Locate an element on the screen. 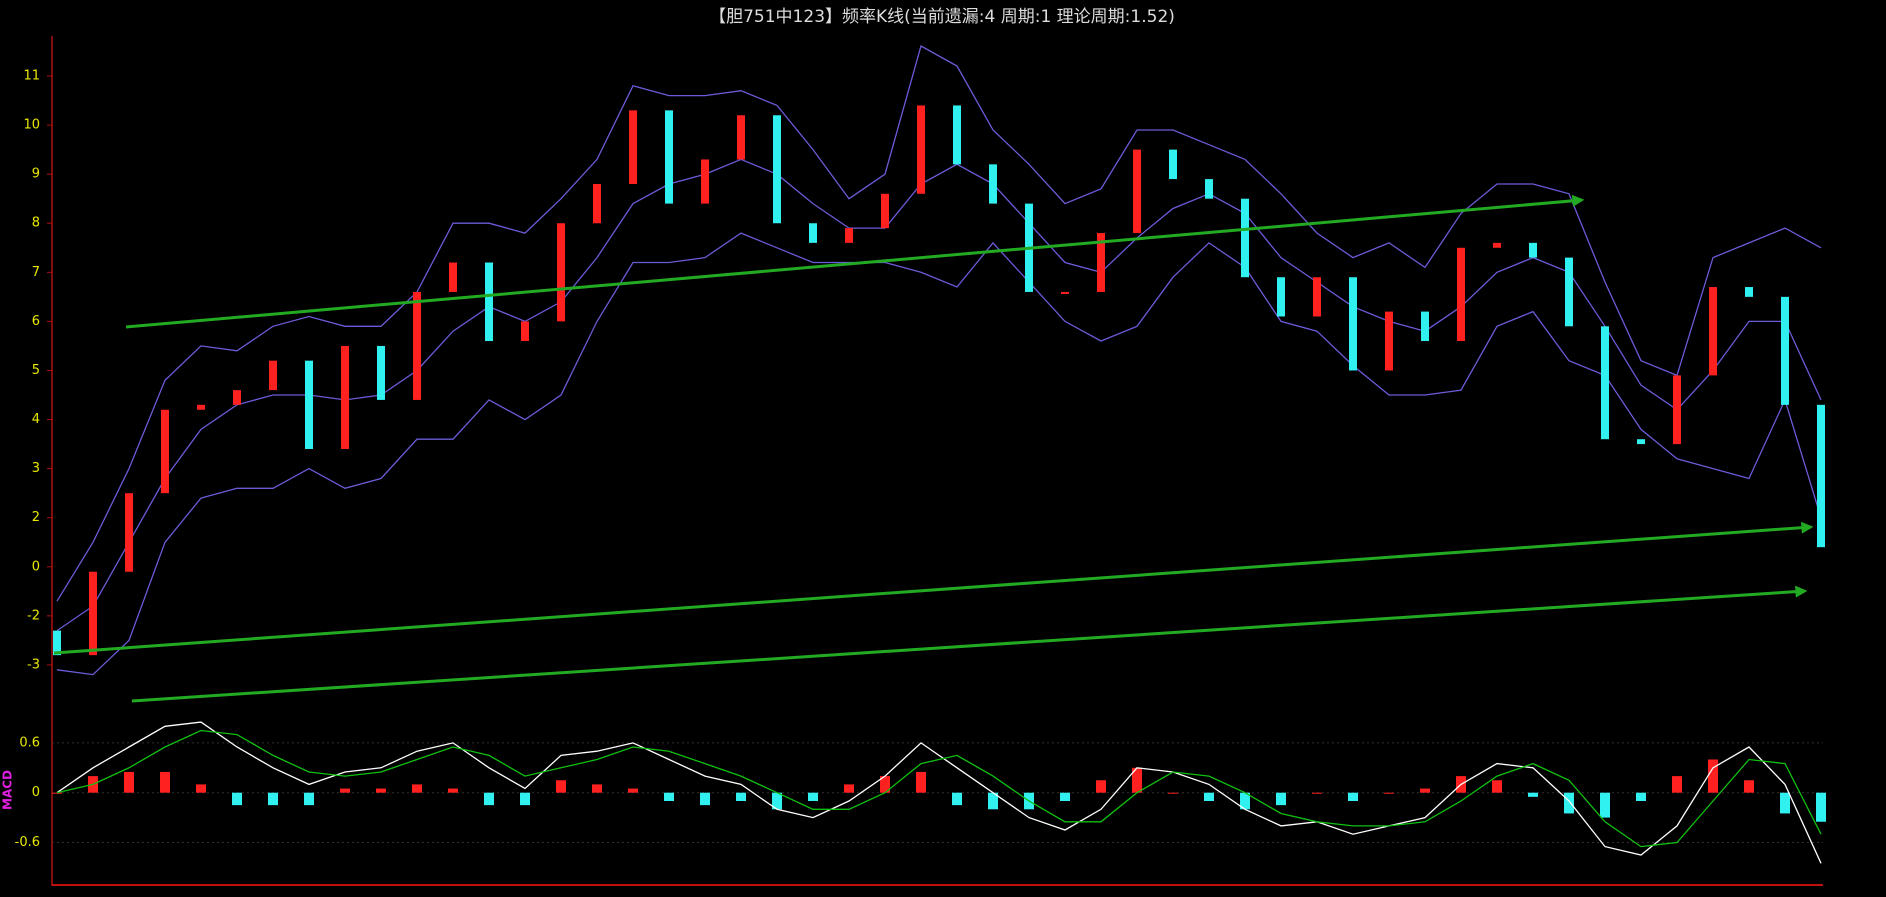  y-tick-label: -3 is located at coordinates (33, 664).